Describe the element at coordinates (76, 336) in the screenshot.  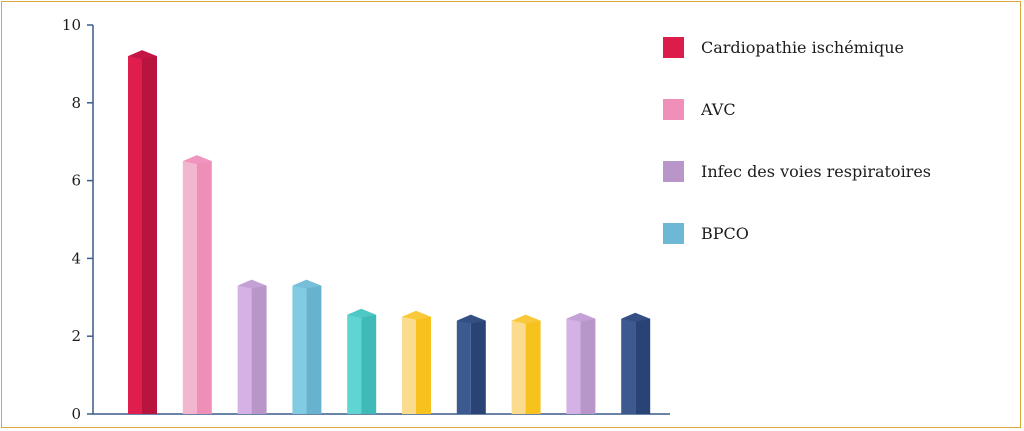
I see `y-tick-label: 2` at that location.